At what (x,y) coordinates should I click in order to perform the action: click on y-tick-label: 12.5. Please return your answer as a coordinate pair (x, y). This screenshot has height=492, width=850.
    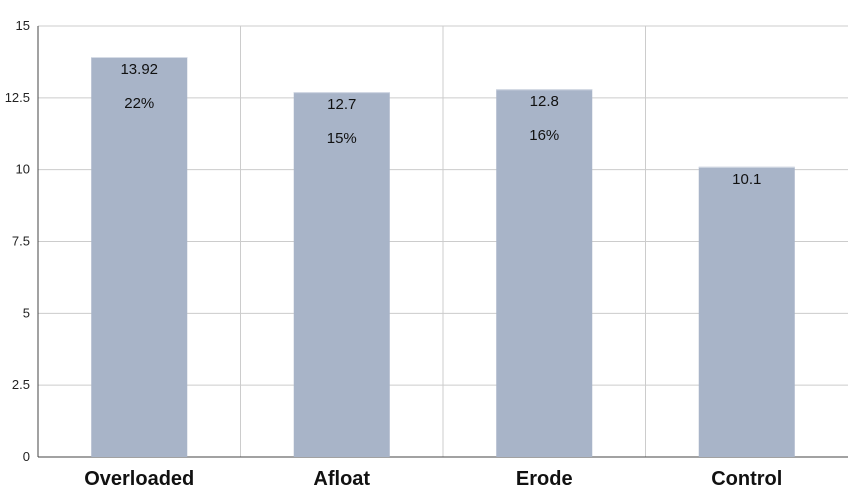
    Looking at the image, I should click on (17, 97).